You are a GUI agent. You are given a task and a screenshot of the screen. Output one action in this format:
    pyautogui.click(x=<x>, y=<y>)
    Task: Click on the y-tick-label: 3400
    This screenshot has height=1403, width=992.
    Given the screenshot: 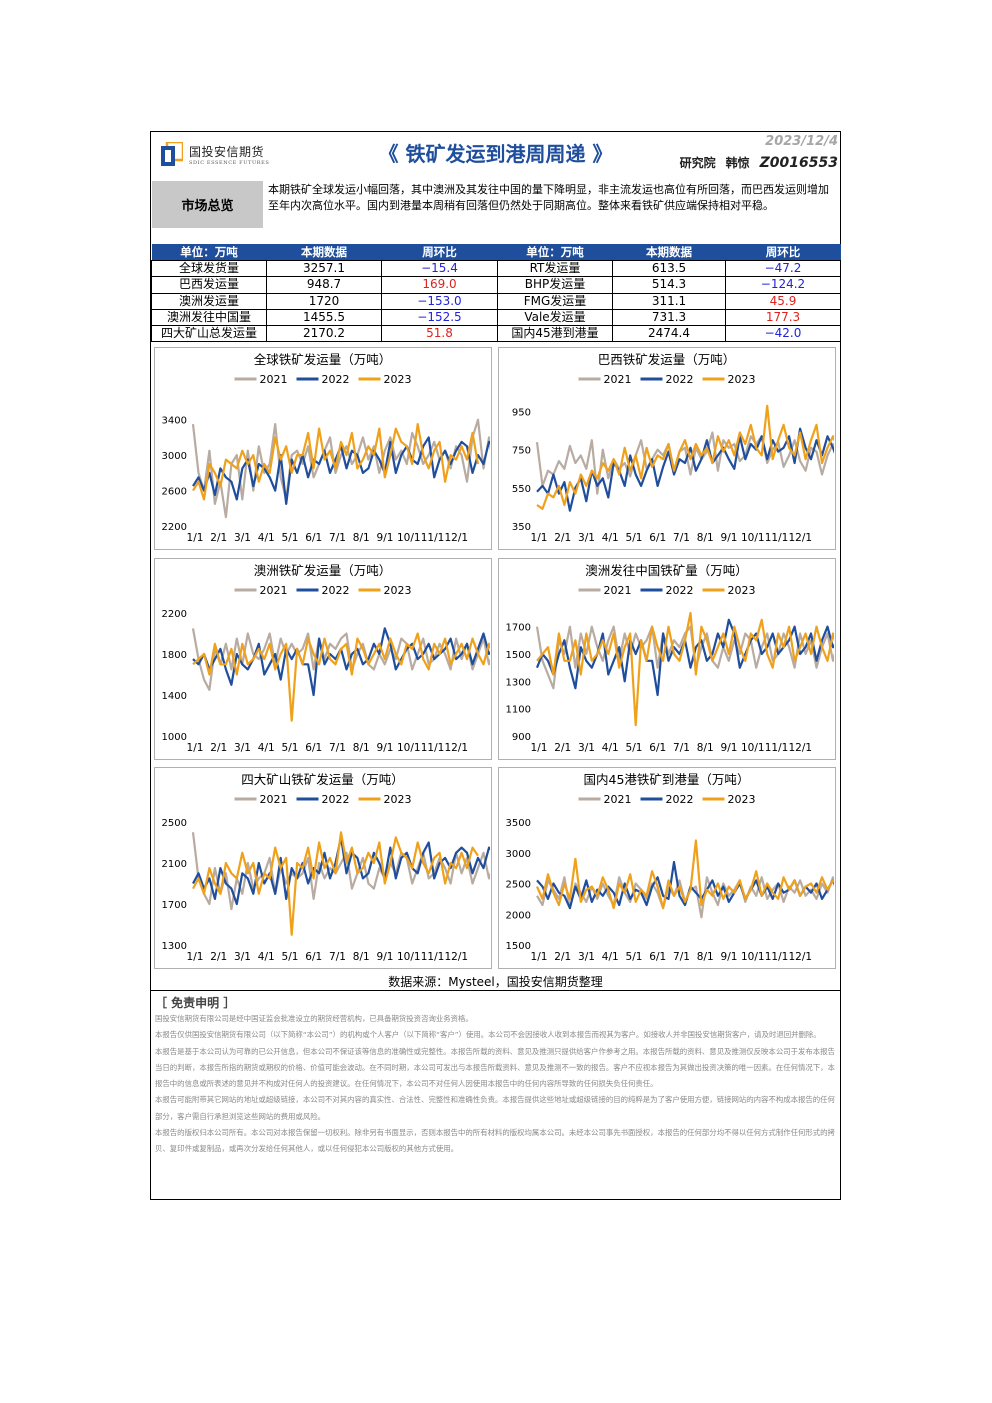 What is the action you would take?
    pyautogui.click(x=174, y=421)
    